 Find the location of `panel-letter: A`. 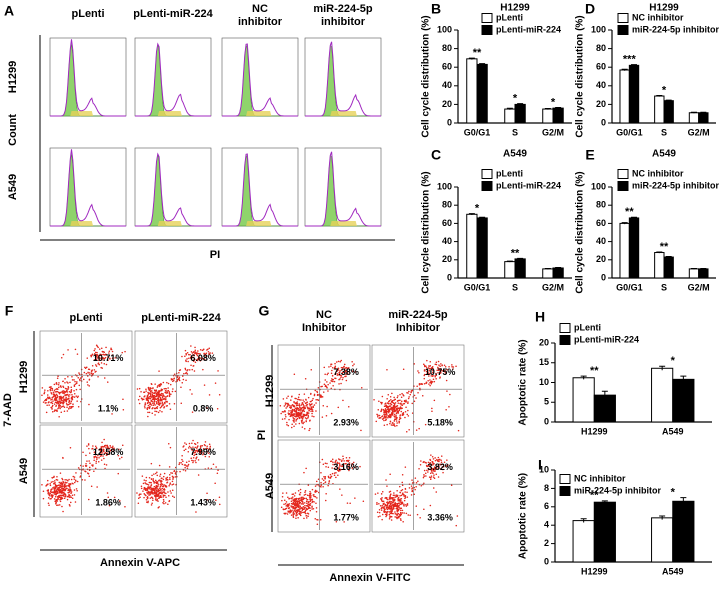

panel-letter: A is located at coordinates (9, 11).